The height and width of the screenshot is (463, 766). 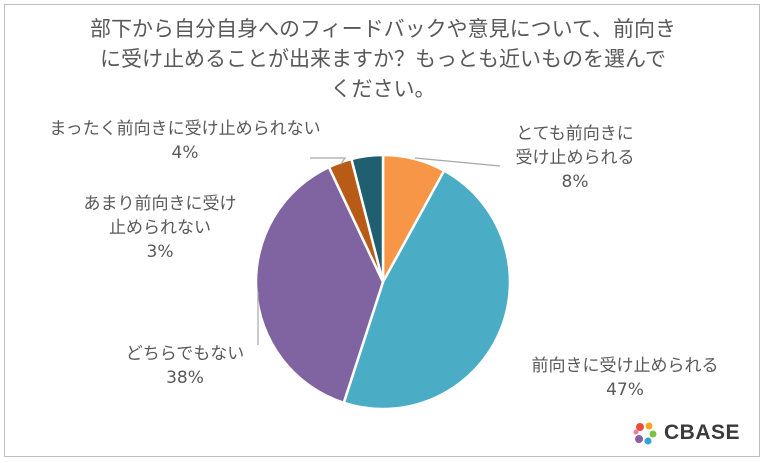 I want to click on title-line: に受け止めることが出来ますか？もっとも近いものを選んで, so click(x=383, y=59).